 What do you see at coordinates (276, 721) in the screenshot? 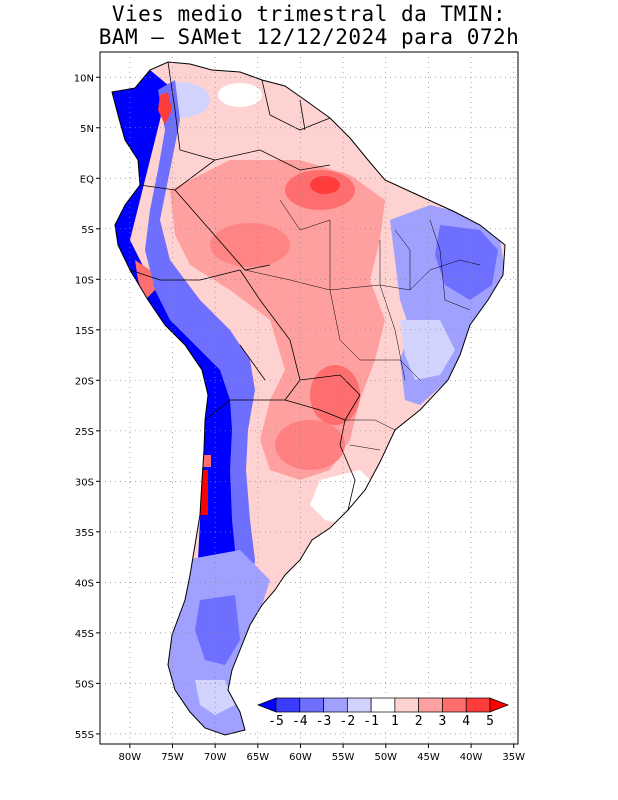
I see `colorbar-label: -5` at bounding box center [276, 721].